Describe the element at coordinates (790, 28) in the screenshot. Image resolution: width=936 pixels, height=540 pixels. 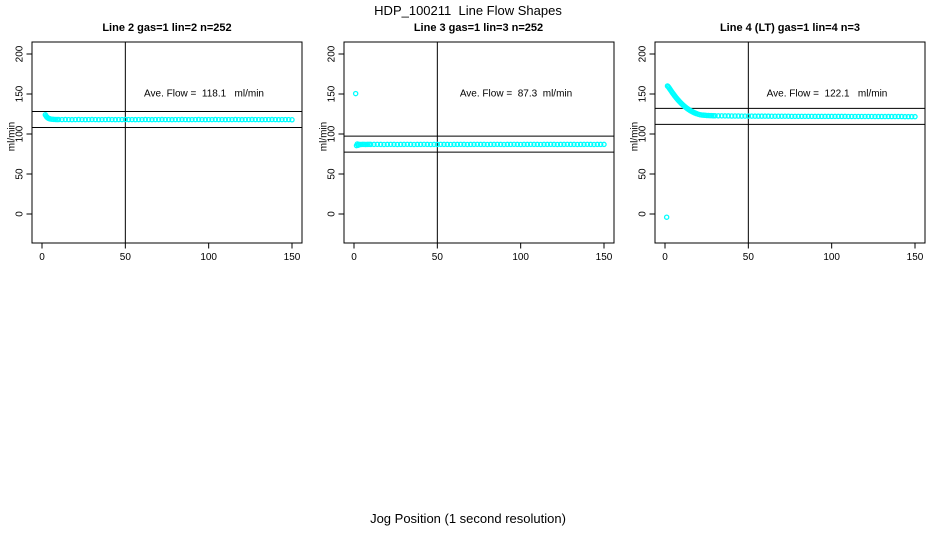
I see `panel-title-line4: Line 4 (LT) gas=1 lin=4 n=3` at that location.